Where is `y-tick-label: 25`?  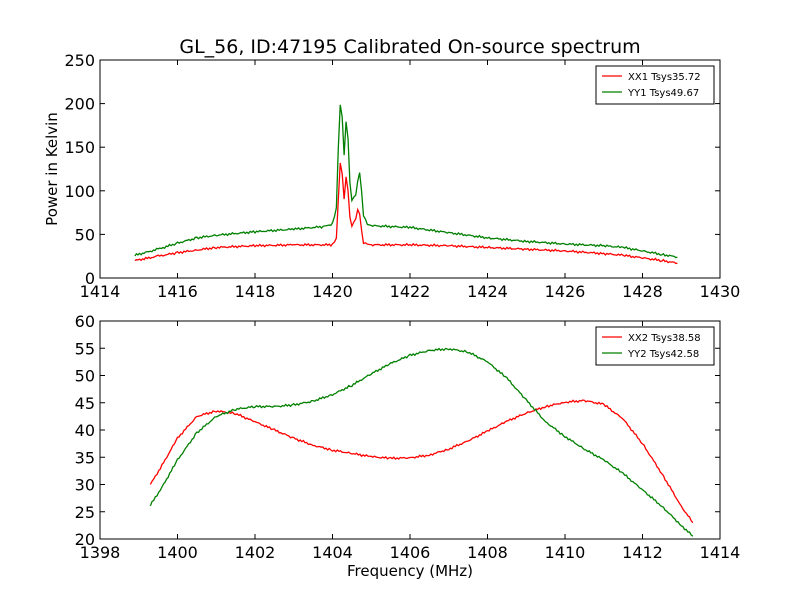 y-tick-label: 25 is located at coordinates (85, 512).